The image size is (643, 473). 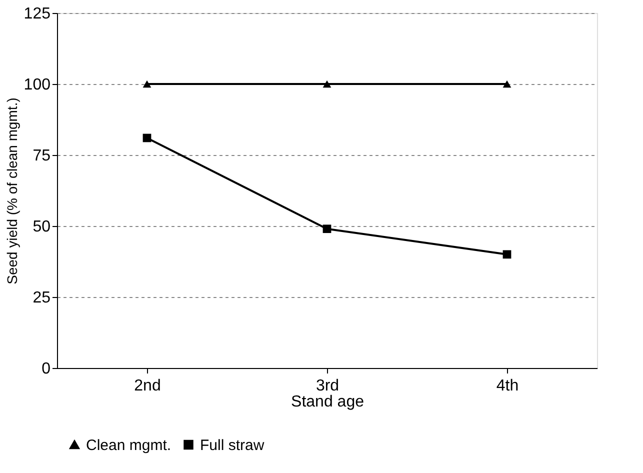 What do you see at coordinates (37, 85) in the screenshot?
I see `y-tick-label: 100` at bounding box center [37, 85].